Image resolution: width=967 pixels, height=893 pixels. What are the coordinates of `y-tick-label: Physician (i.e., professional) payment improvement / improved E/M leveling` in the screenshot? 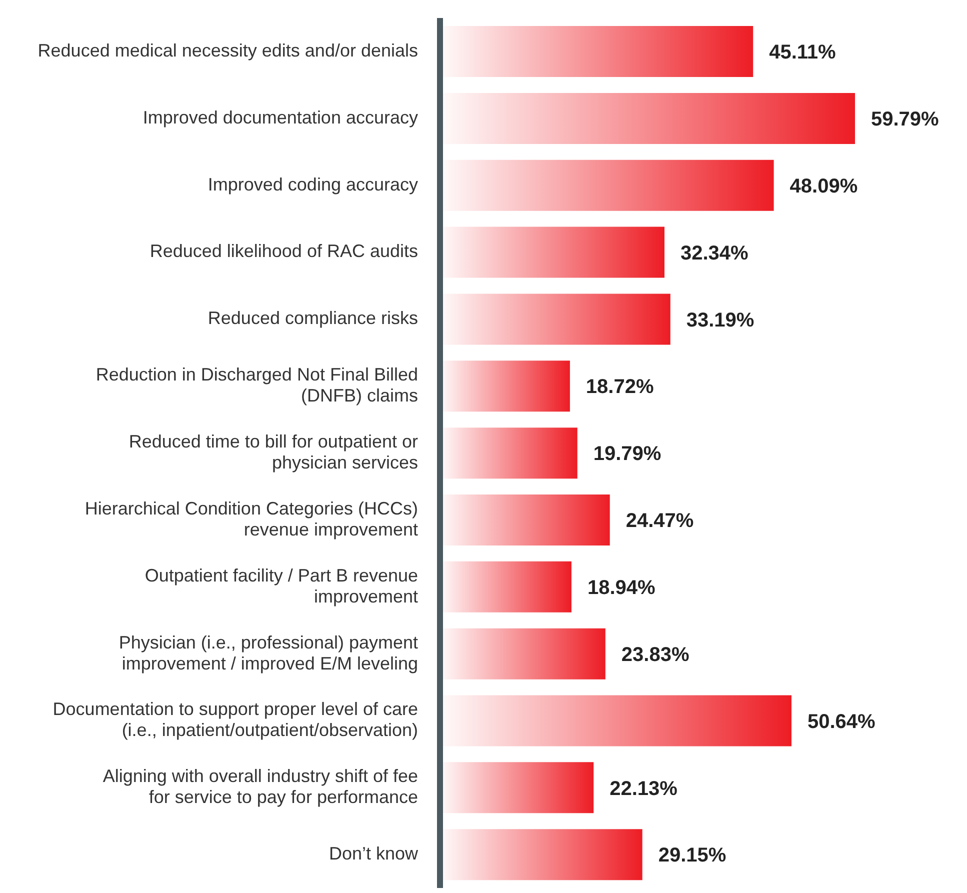 It's located at (268, 653).